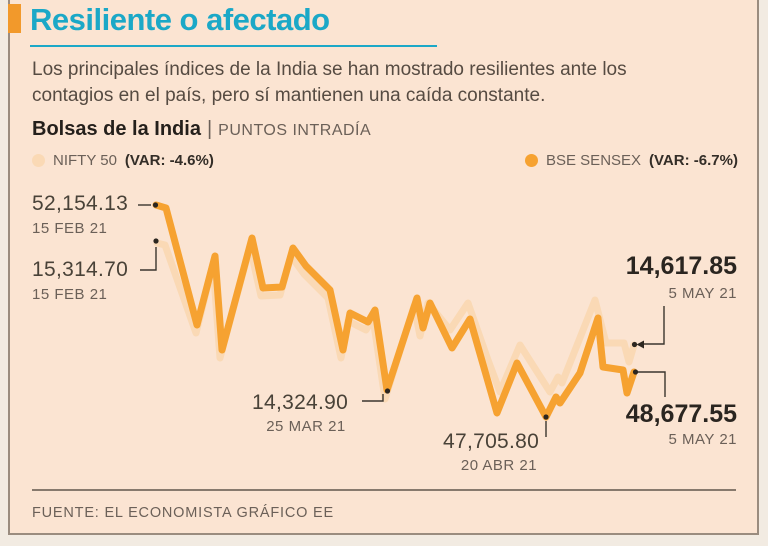  Describe the element at coordinates (640, 344) in the screenshot. I see `arrowhead-left-icon` at that location.